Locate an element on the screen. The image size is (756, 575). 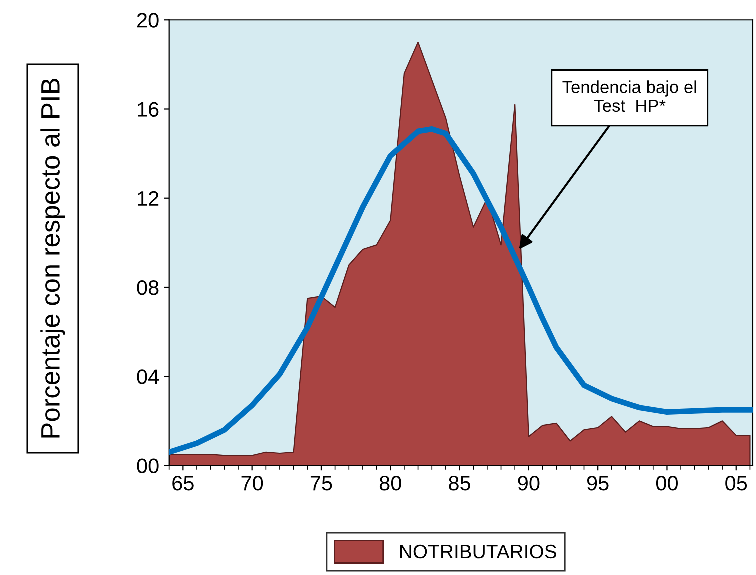
annotation: Tendencia bajo el Test HP* is located at coordinates (629, 96).